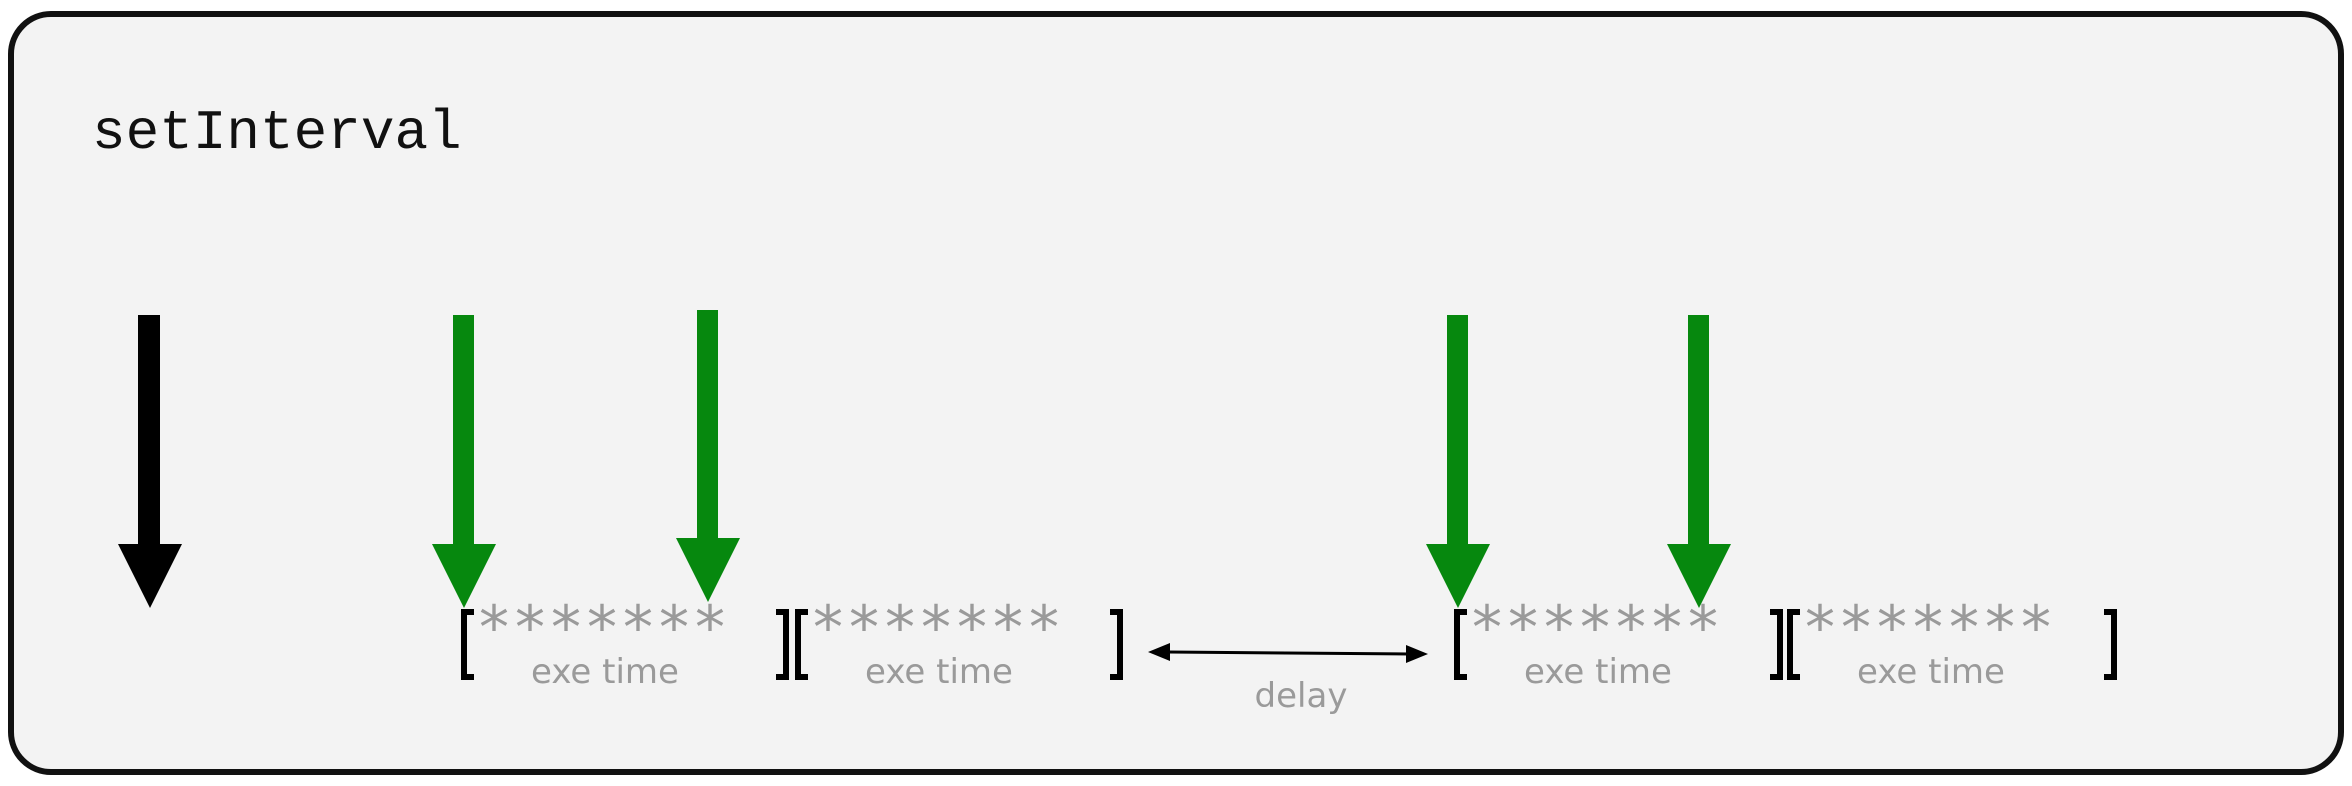 The width and height of the screenshot is (2352, 786). I want to click on delay-arrow-right-head, so click(1417, 654).